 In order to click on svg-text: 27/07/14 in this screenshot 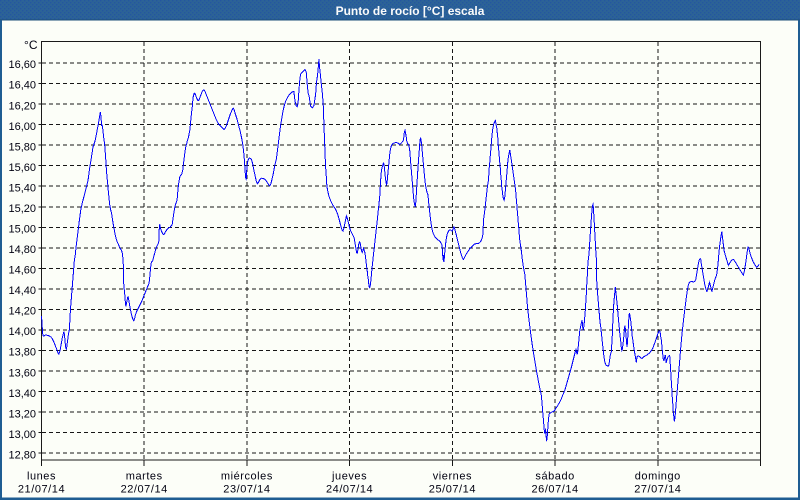, I will do `click(657, 490)`.